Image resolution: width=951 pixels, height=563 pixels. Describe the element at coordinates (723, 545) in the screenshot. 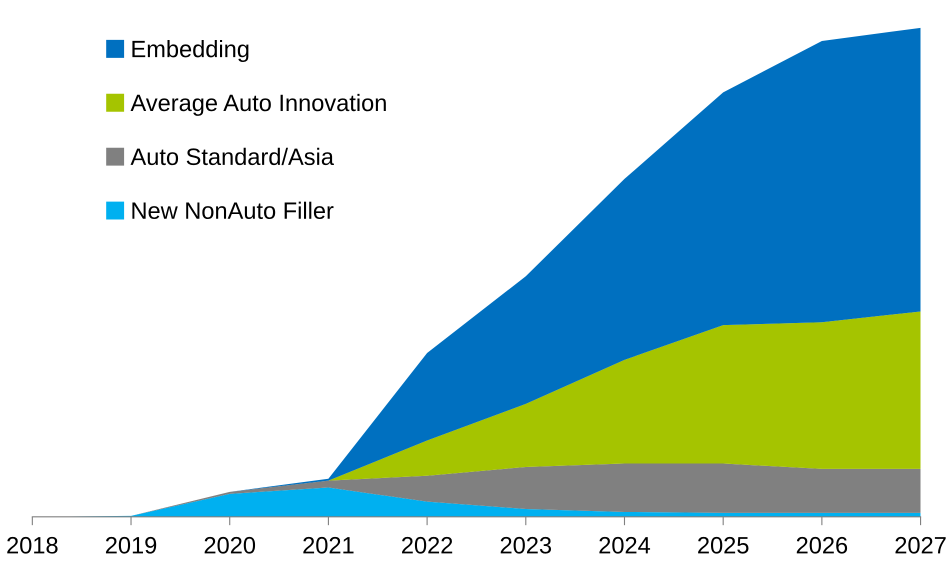

I see `x-tick-label: 2025` at that location.